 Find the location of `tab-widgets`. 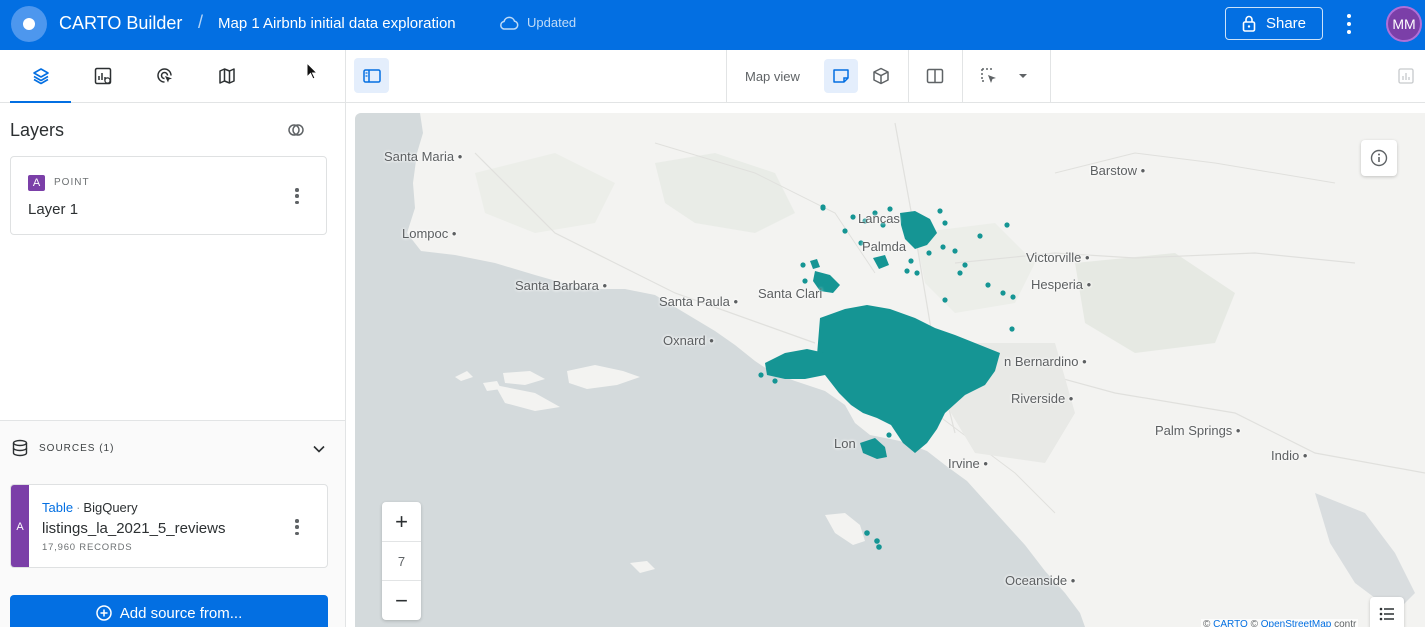

tab-widgets is located at coordinates (102, 76).